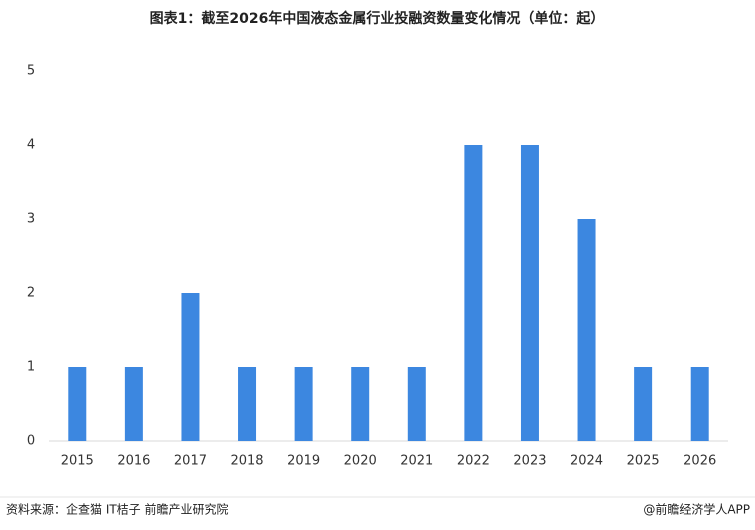 Image resolution: width=755 pixels, height=530 pixels. Describe the element at coordinates (246, 461) in the screenshot. I see `x-tick-label: 2018` at that location.